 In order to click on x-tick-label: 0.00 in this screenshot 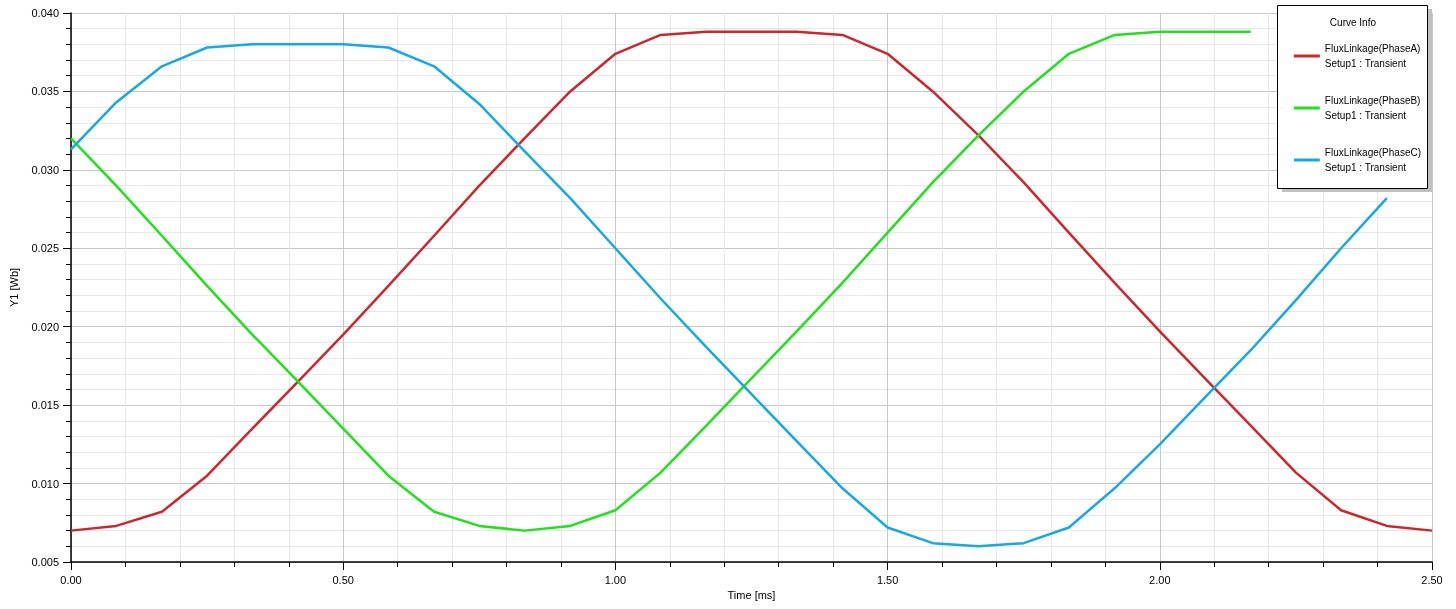, I will do `click(71, 579)`.